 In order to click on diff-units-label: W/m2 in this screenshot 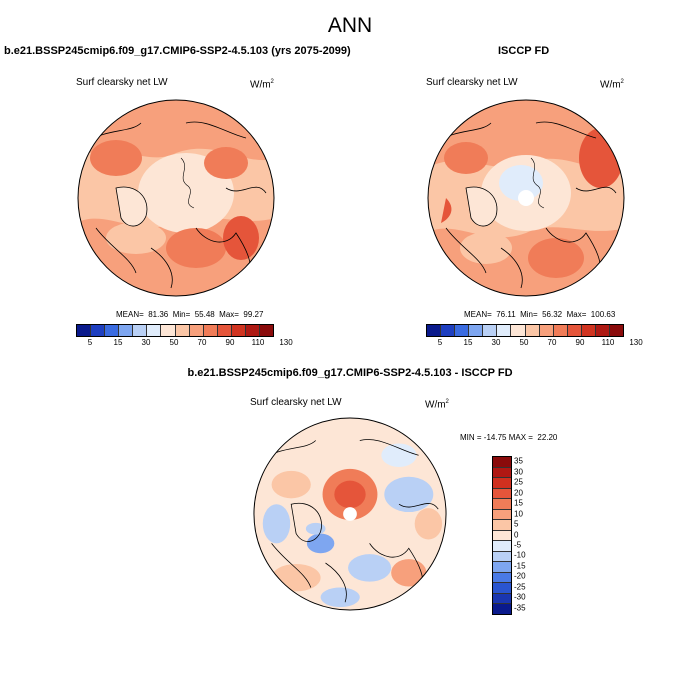, I will do `click(437, 405)`.